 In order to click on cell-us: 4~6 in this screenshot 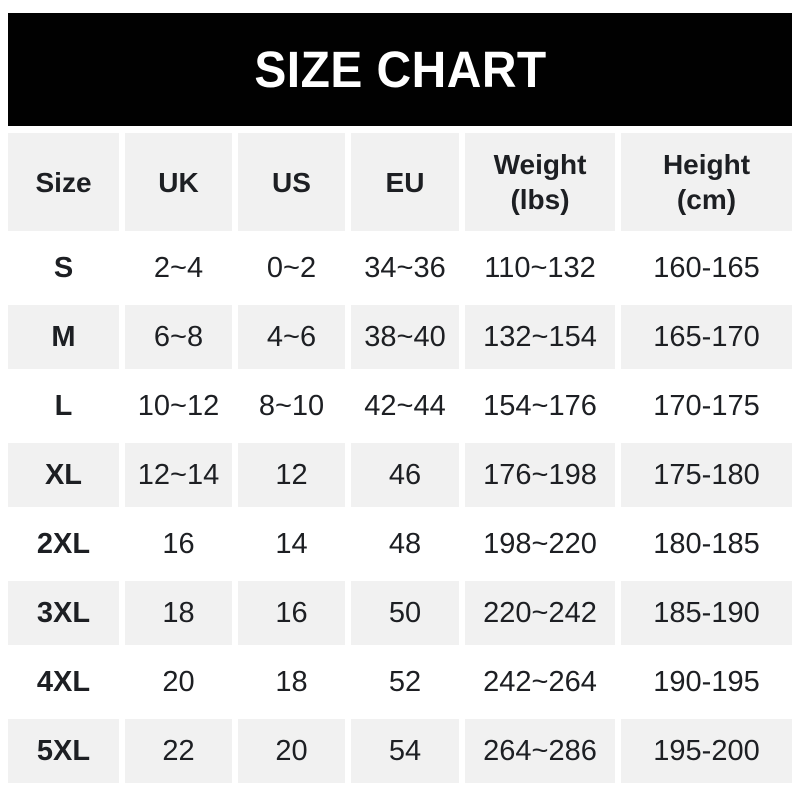, I will do `click(291, 337)`.